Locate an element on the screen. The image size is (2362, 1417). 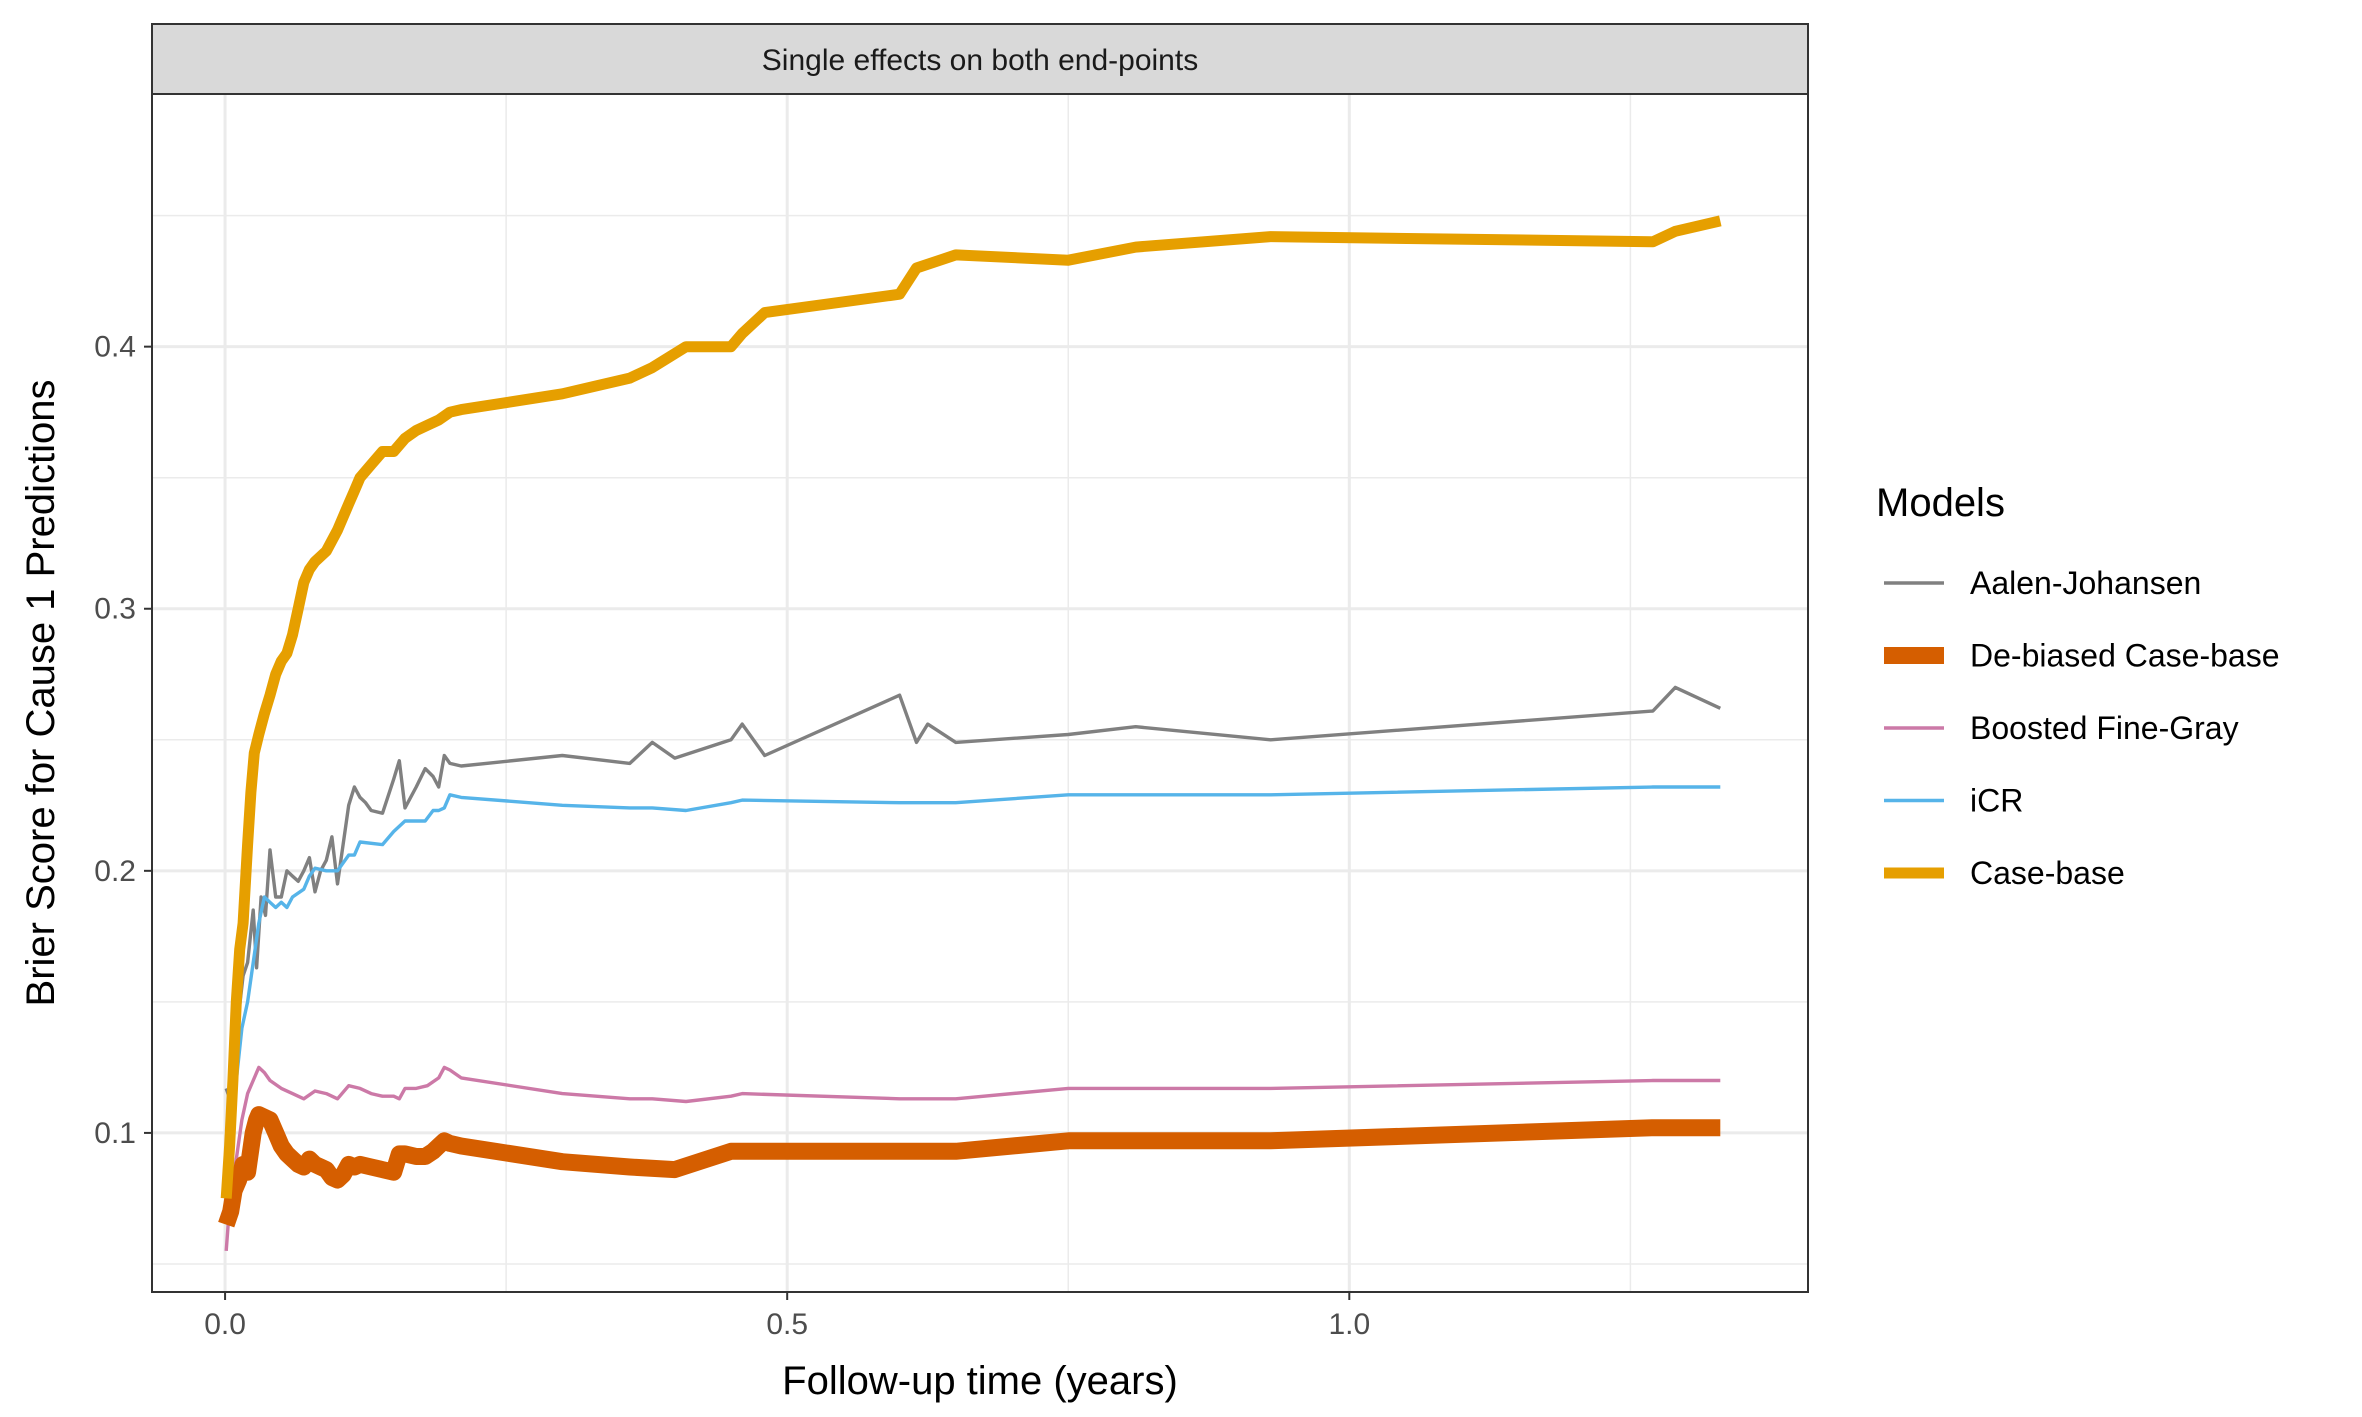
series-line-de-biased-case-base is located at coordinates (969, 1167).